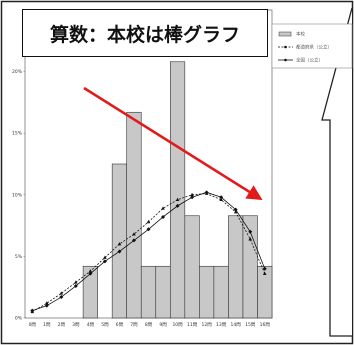 This screenshot has width=354, height=345. I want to click on bar-16問, so click(265, 292).